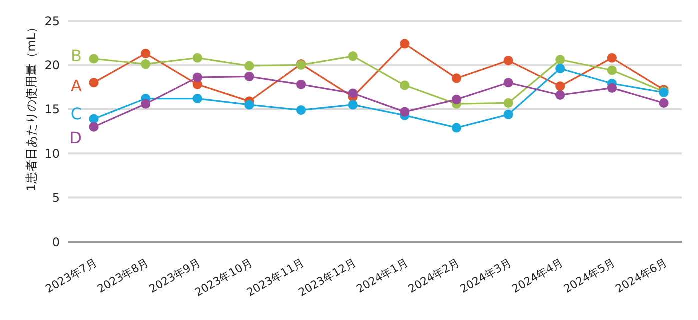  I want to click on series-label: A, so click(76, 86).